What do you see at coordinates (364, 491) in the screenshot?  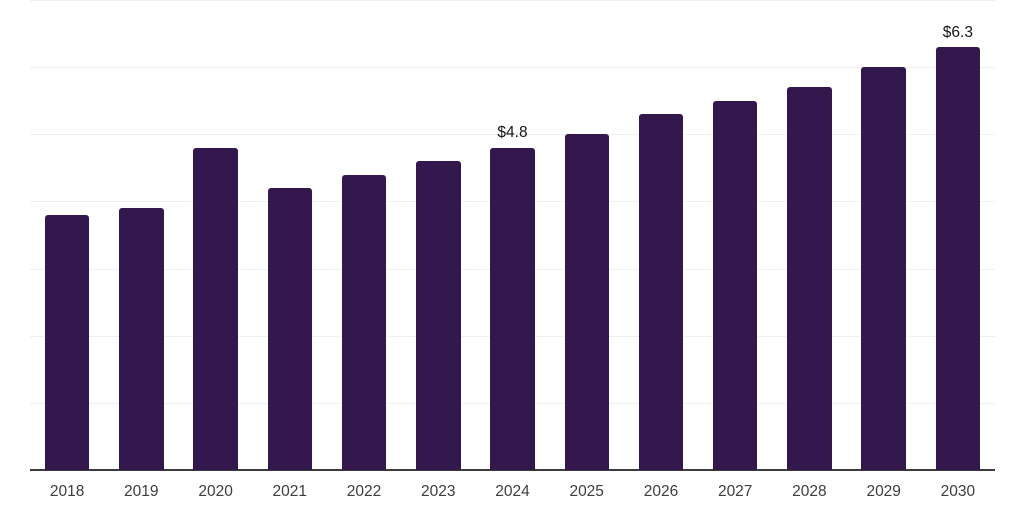 I see `x-tick-label: 2022` at bounding box center [364, 491].